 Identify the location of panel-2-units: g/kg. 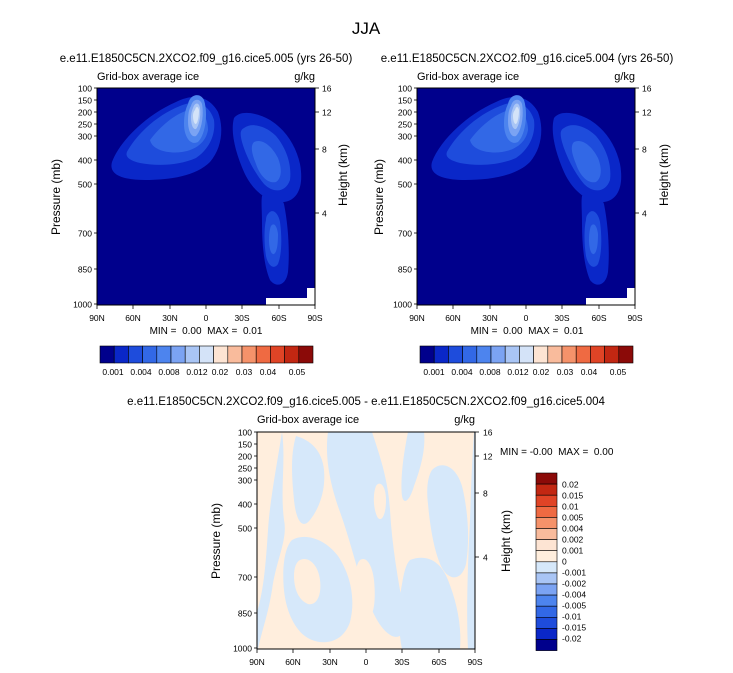
(624, 77).